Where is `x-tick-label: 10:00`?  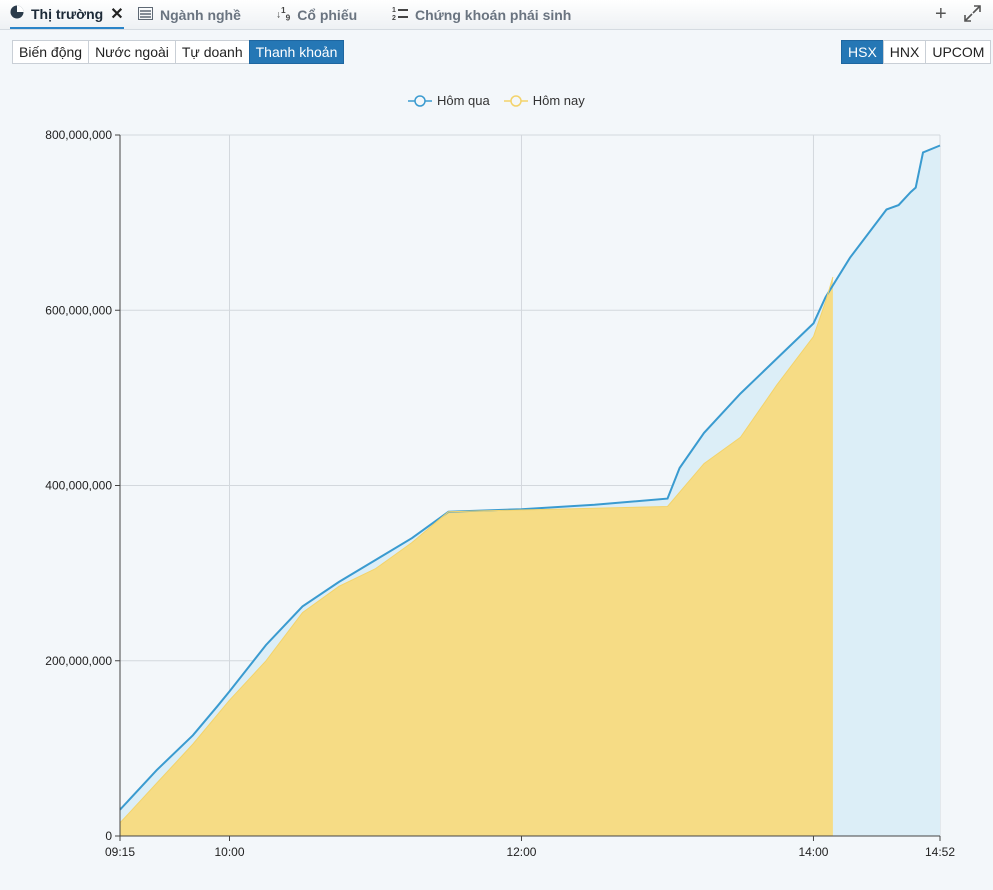
x-tick-label: 10:00 is located at coordinates (229, 852).